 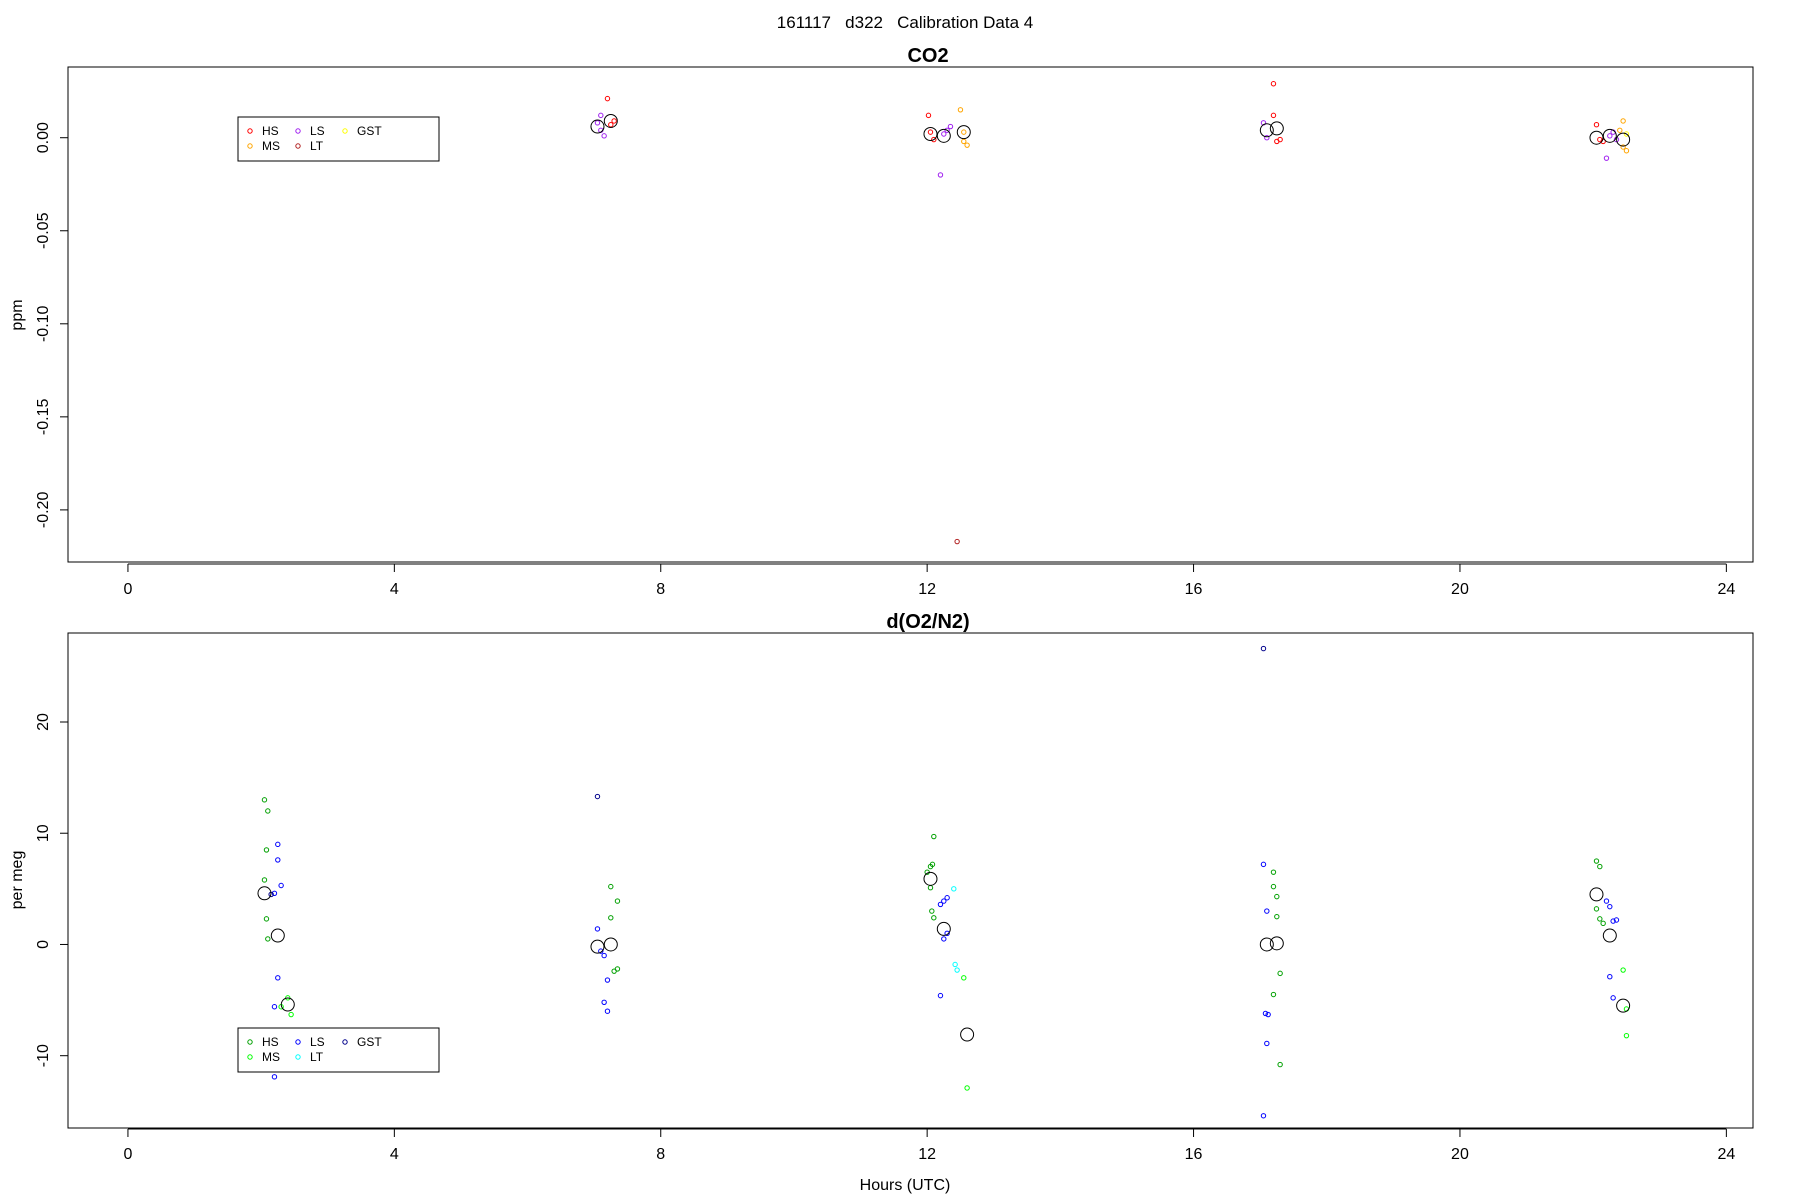 What do you see at coordinates (1726, 589) in the screenshot?
I see `co2-x-tick-label: 24` at bounding box center [1726, 589].